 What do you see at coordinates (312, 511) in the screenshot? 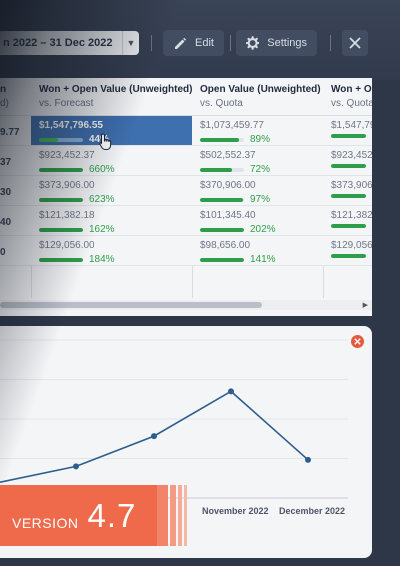
I see `x-tick-label: December 2022` at bounding box center [312, 511].